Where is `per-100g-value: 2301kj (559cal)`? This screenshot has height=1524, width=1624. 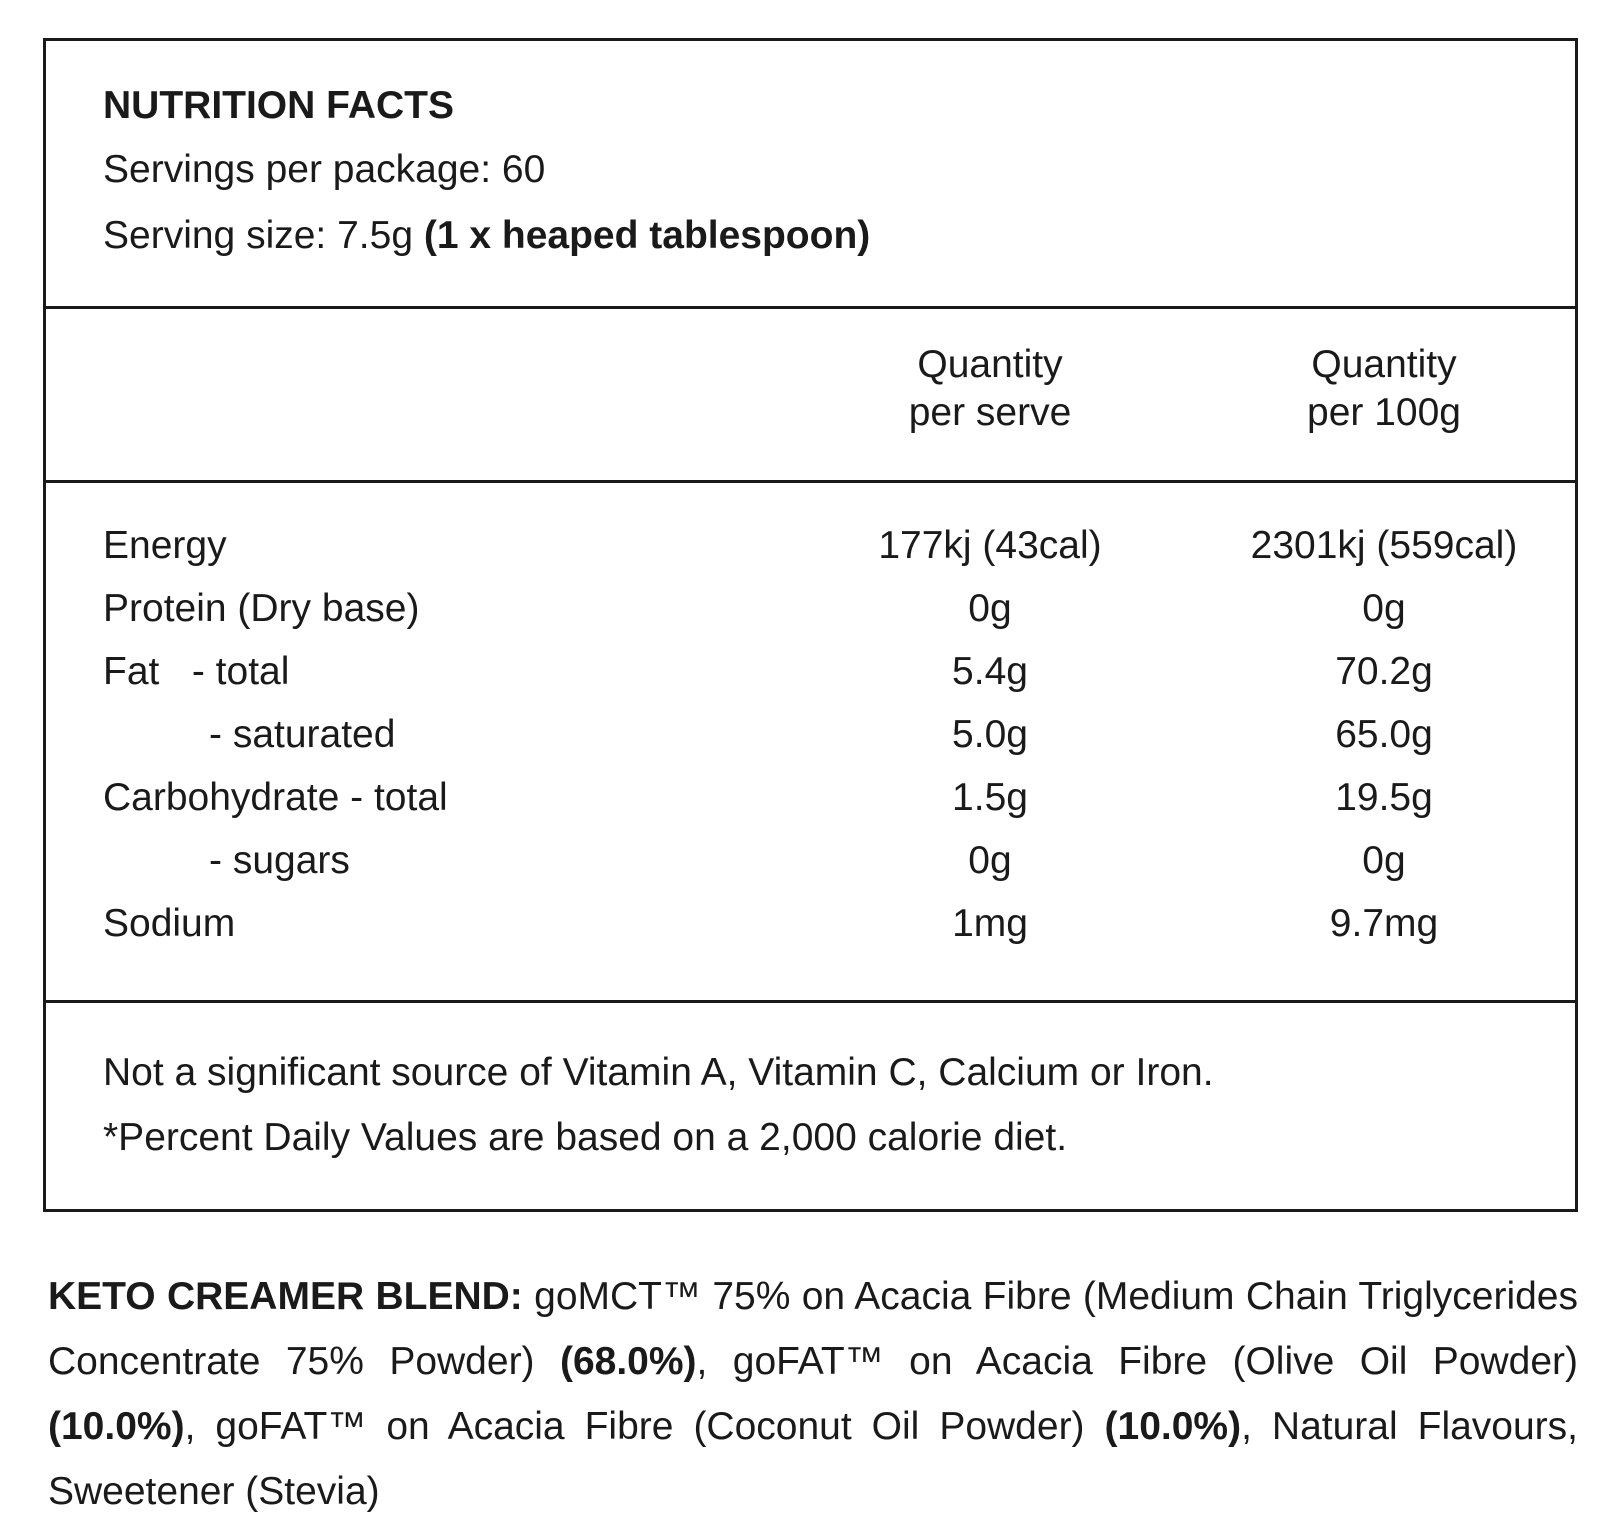
per-100g-value: 2301kj (559cal) is located at coordinates (1384, 545).